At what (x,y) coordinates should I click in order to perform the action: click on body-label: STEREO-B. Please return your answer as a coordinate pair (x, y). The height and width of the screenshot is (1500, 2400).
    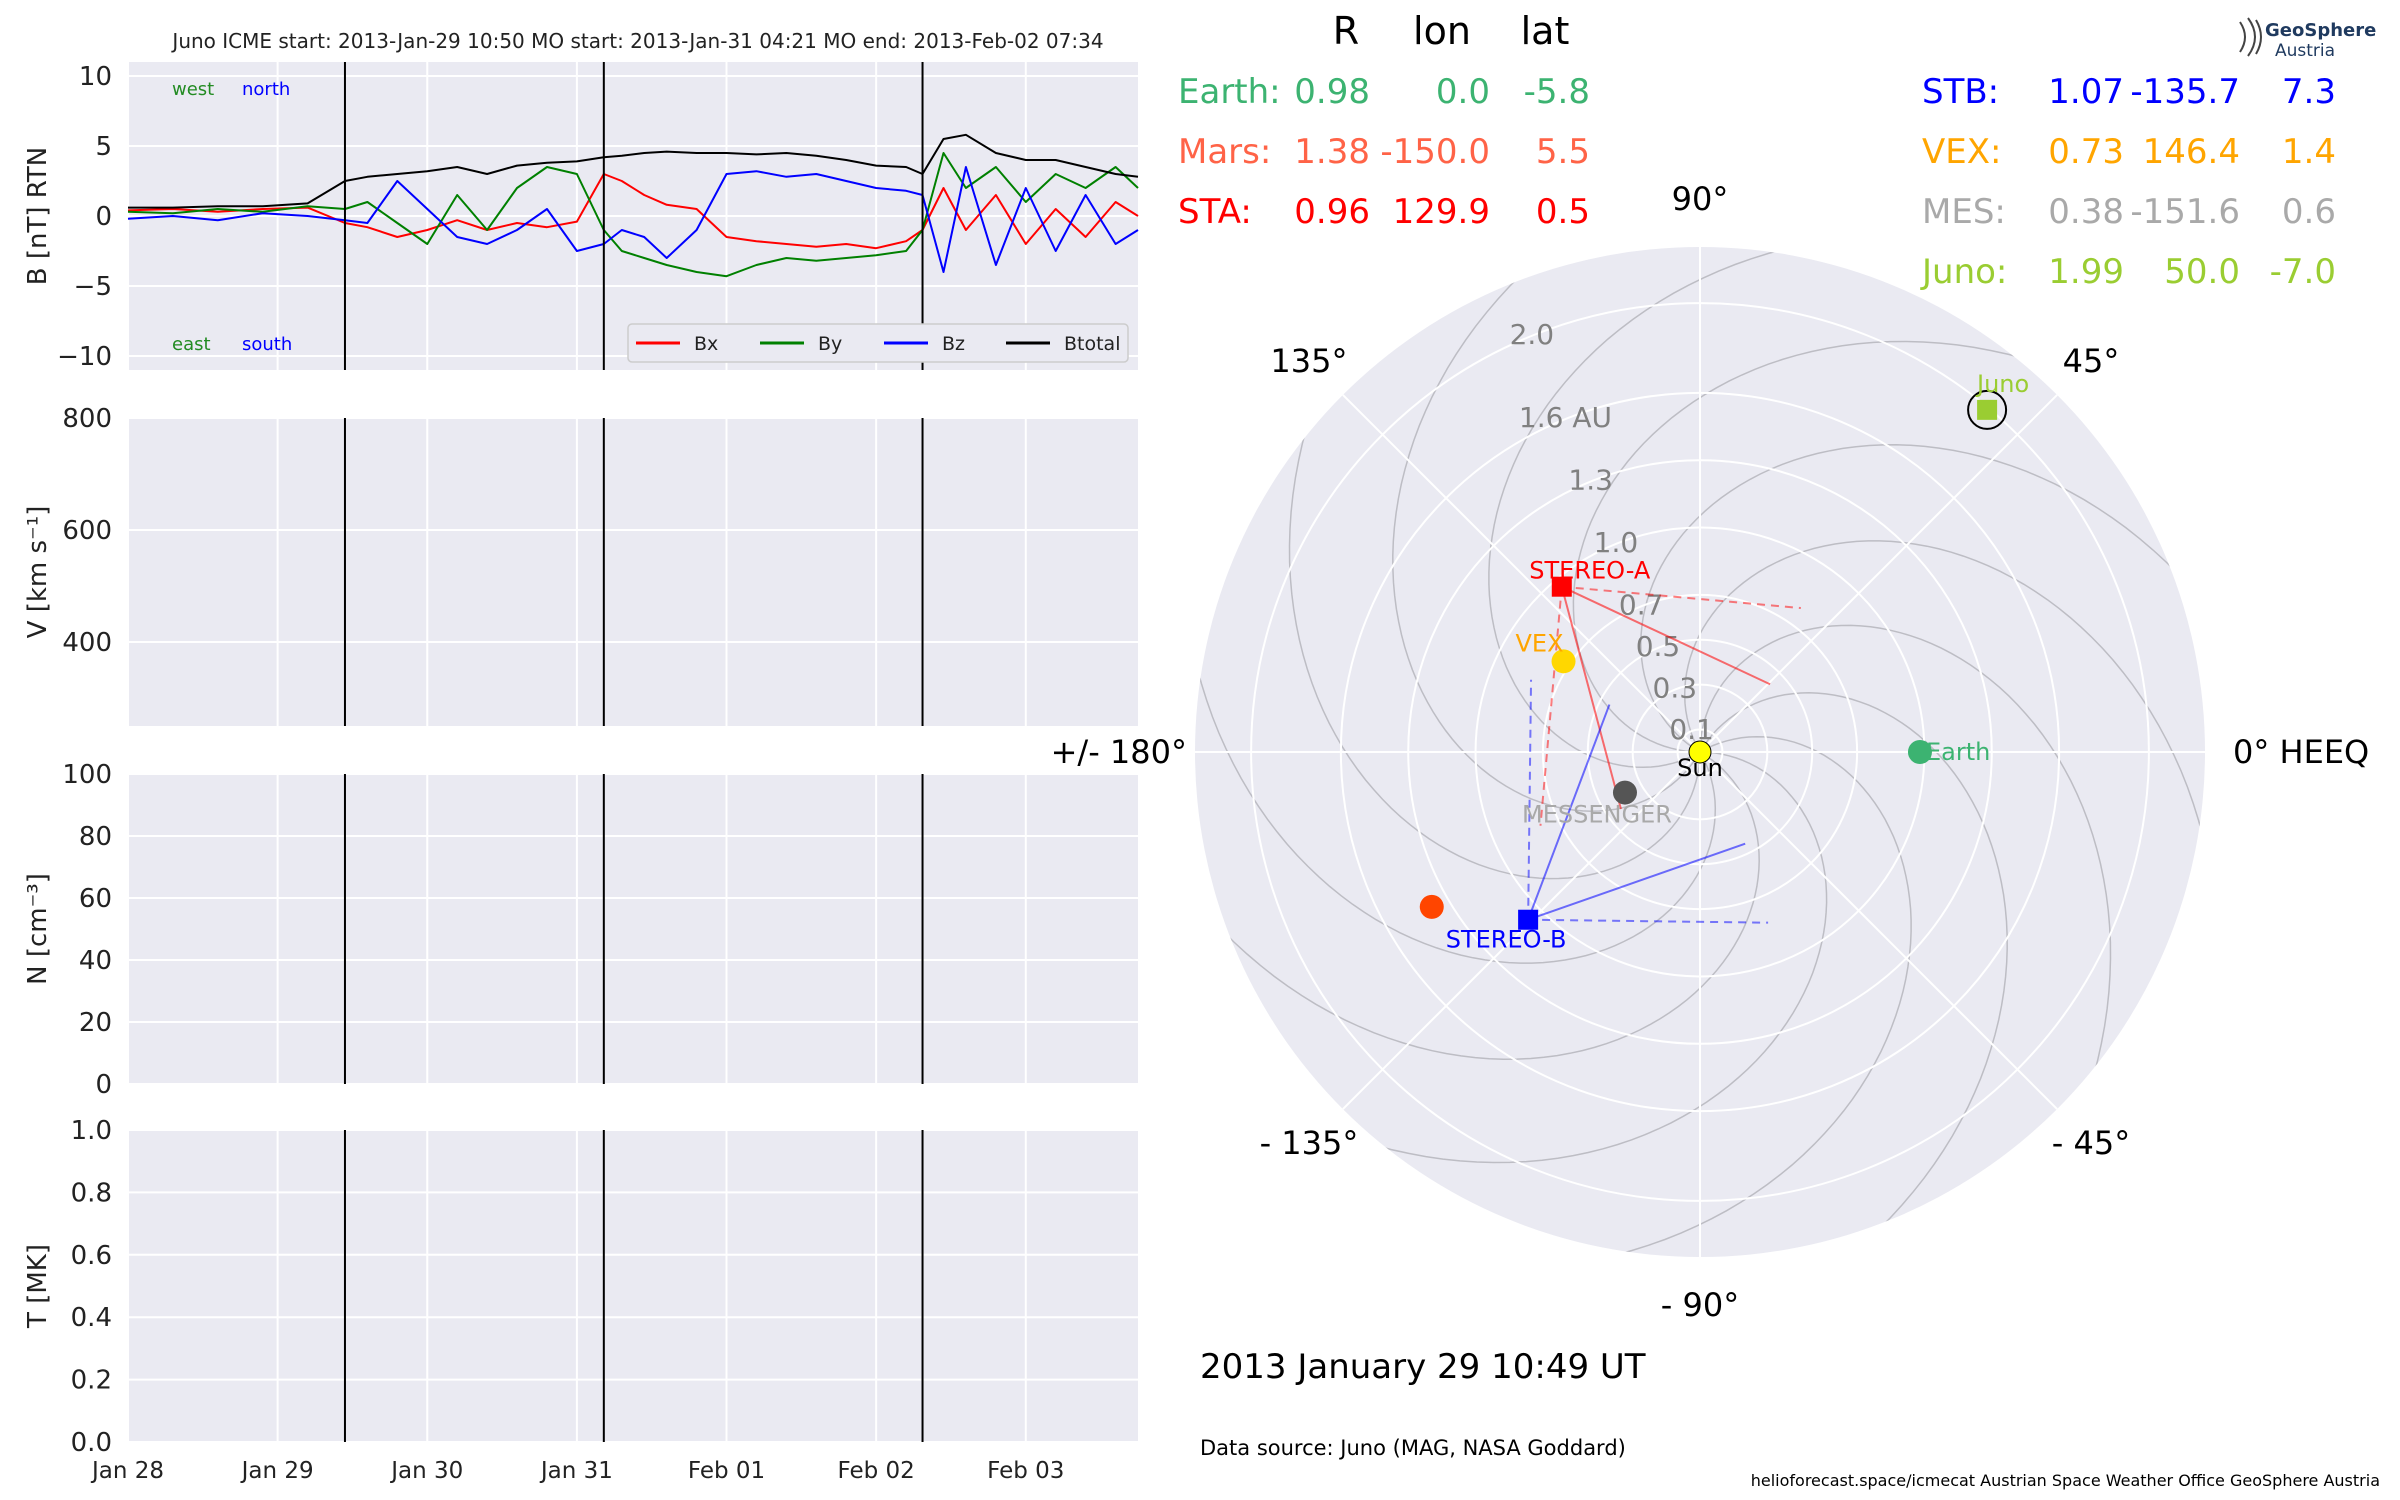
    Looking at the image, I should click on (1506, 940).